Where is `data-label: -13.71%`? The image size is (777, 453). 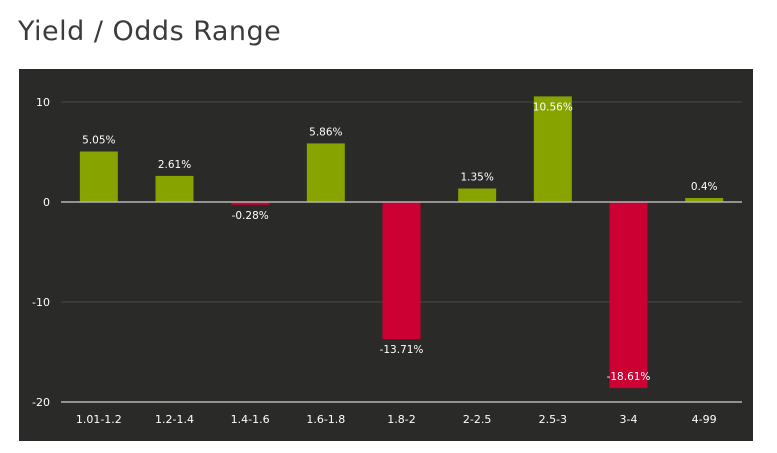
data-label: -13.71% is located at coordinates (402, 350).